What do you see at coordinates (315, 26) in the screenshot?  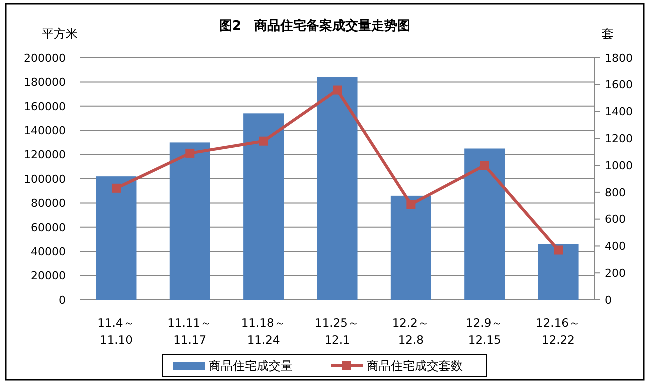 I see `chart-title: 图2 商品住宅备案成交量走势图` at bounding box center [315, 26].